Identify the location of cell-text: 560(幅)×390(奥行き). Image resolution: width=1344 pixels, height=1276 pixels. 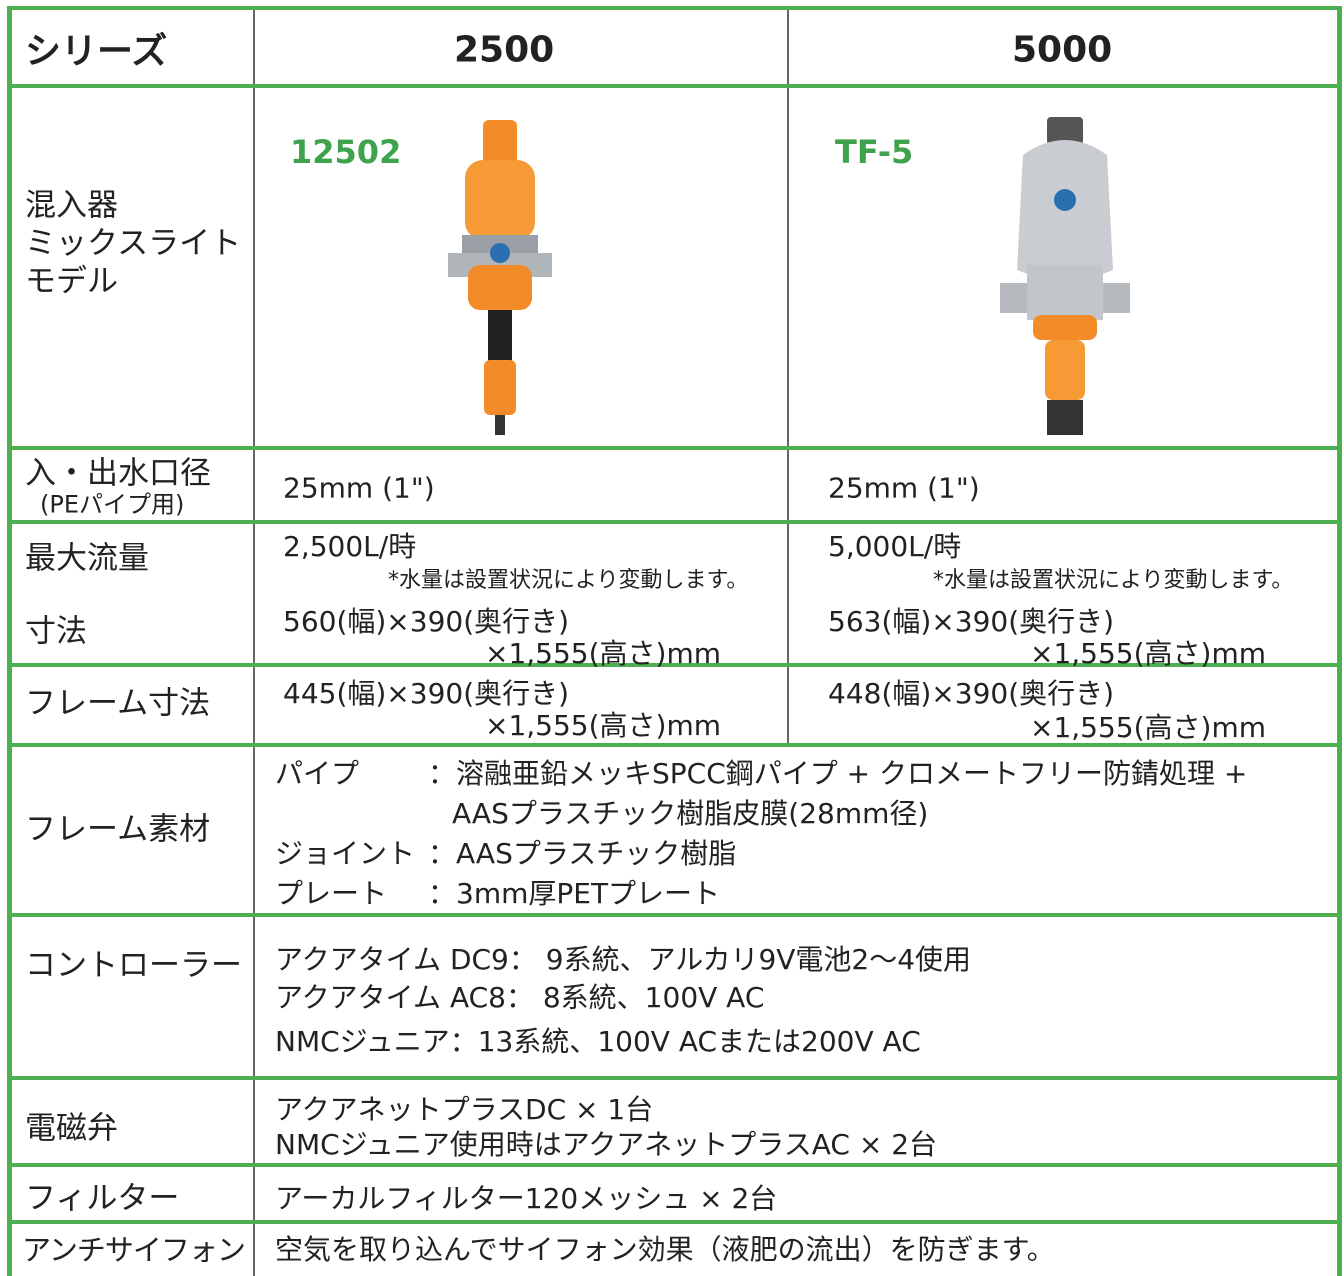
(426, 621).